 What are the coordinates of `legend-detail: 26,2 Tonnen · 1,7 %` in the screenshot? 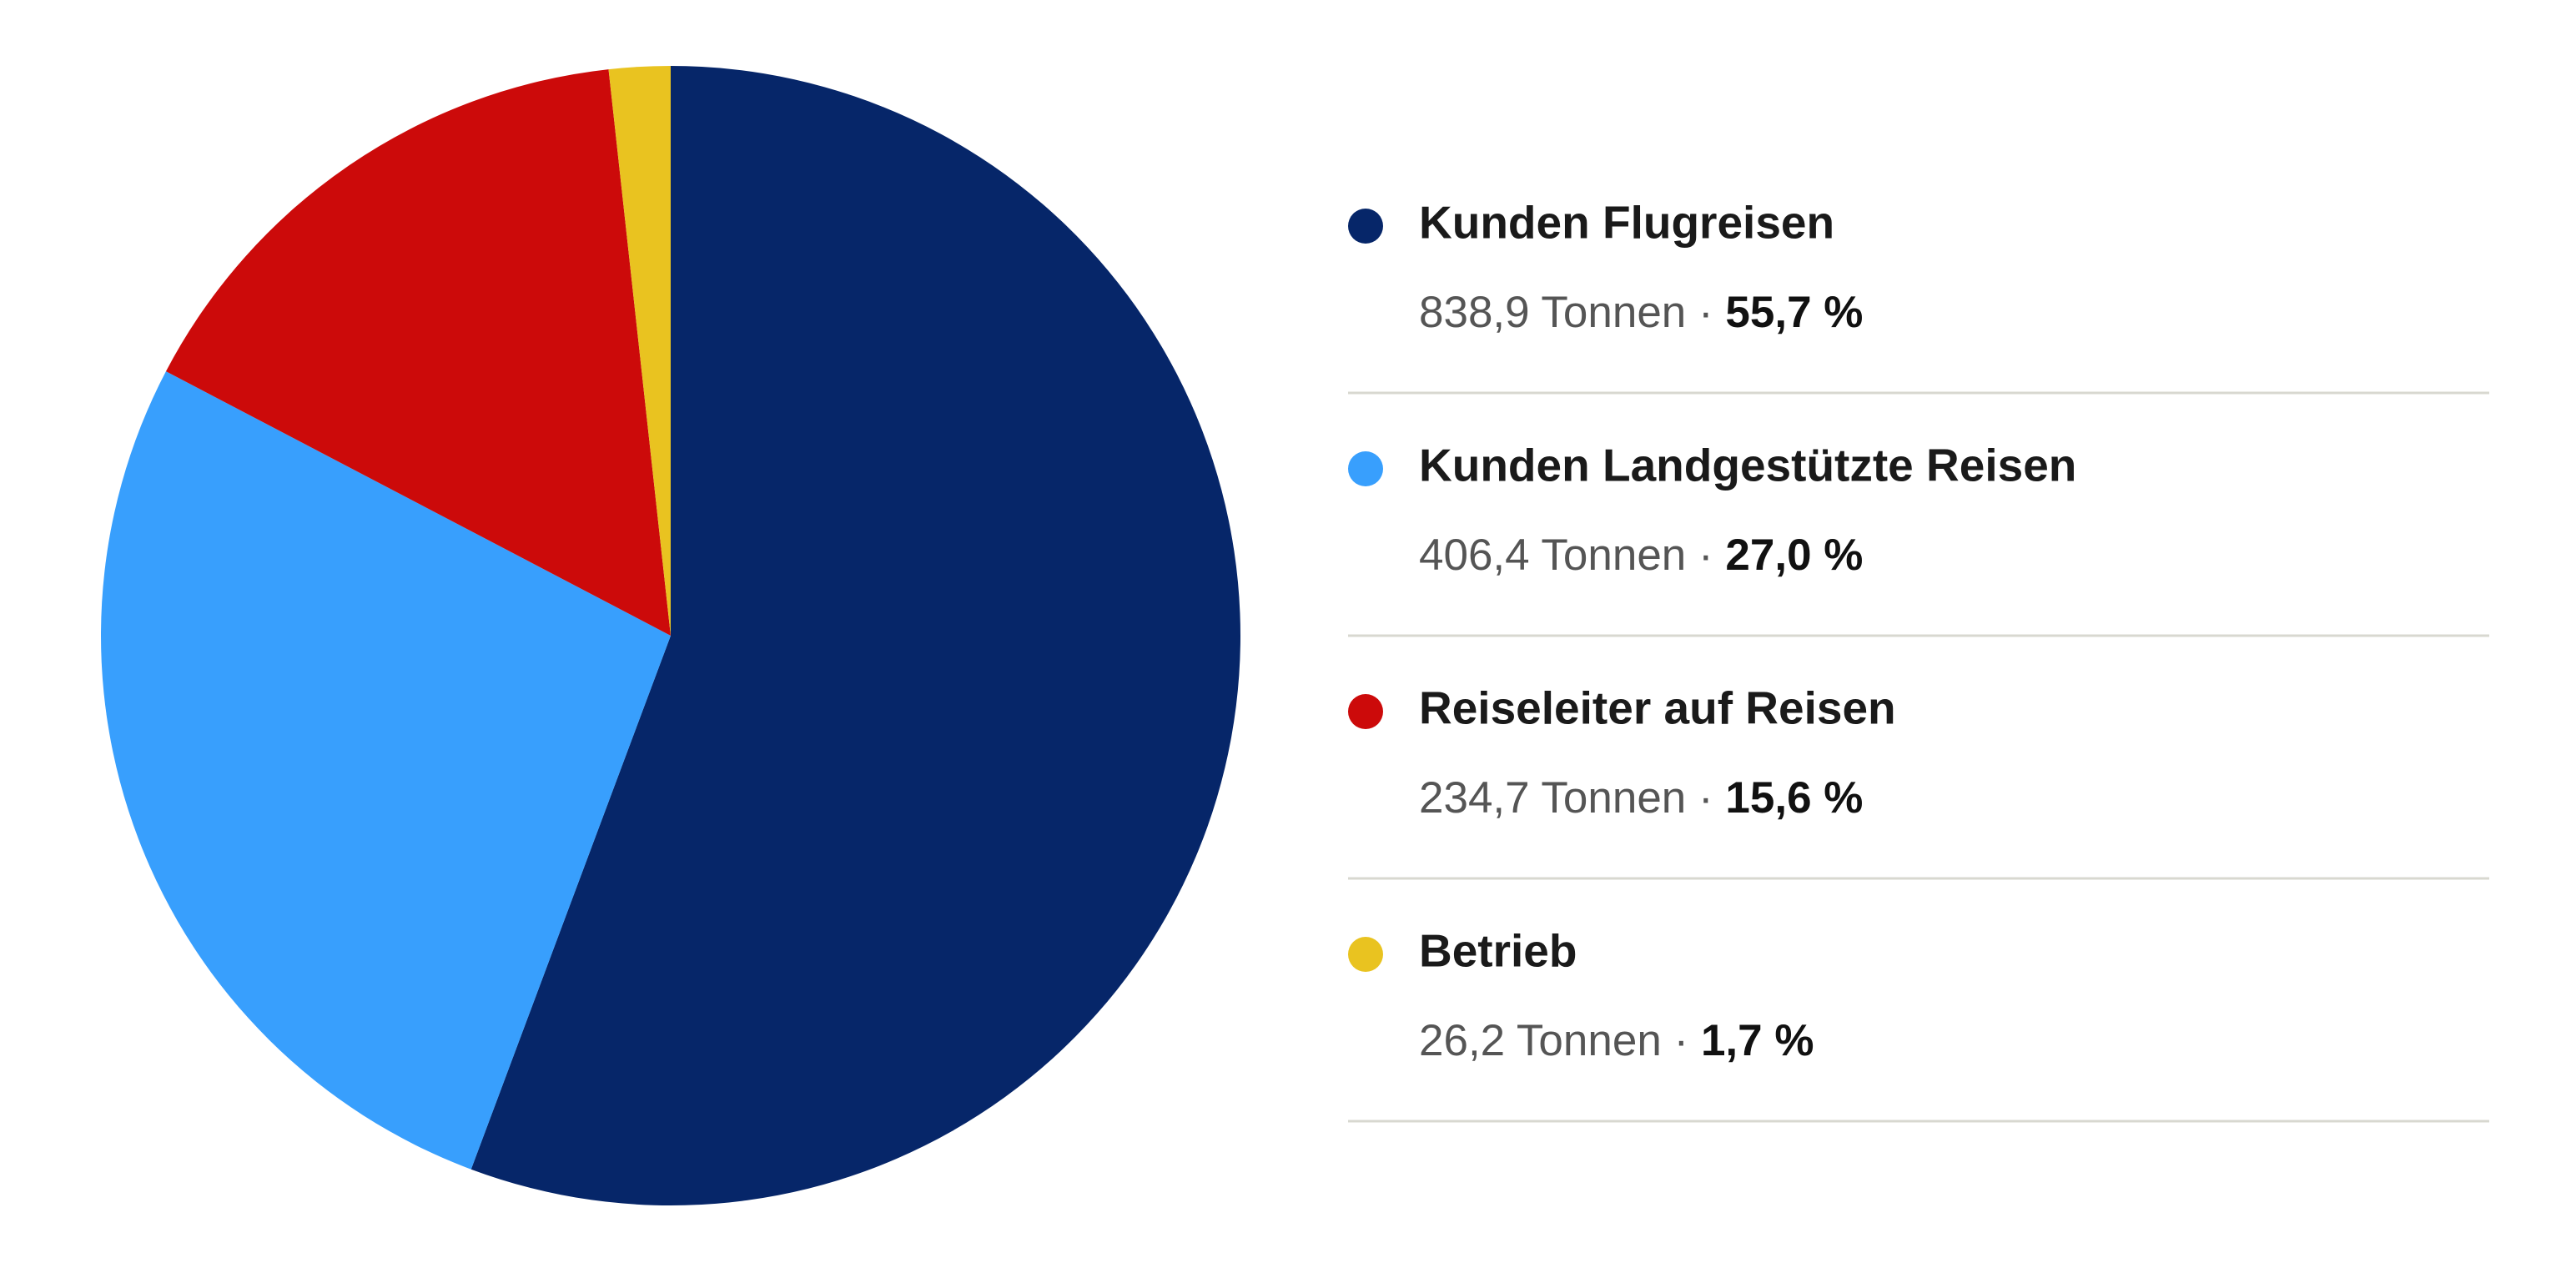 It's located at (1616, 1040).